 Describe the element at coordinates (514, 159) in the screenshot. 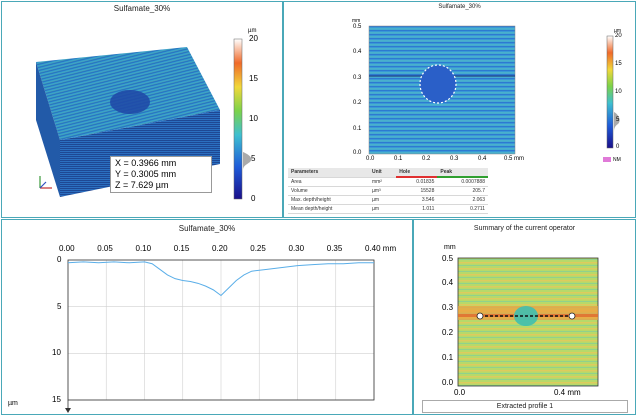

I see `x-tick: 0.5 mm` at that location.